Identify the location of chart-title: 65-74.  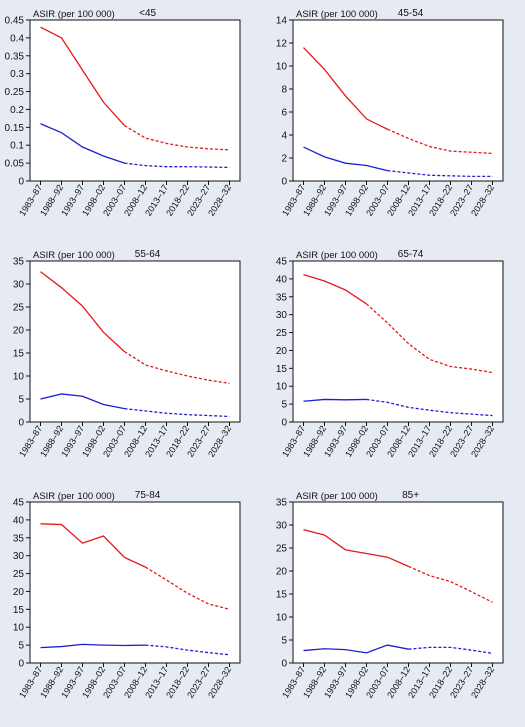
(411, 254).